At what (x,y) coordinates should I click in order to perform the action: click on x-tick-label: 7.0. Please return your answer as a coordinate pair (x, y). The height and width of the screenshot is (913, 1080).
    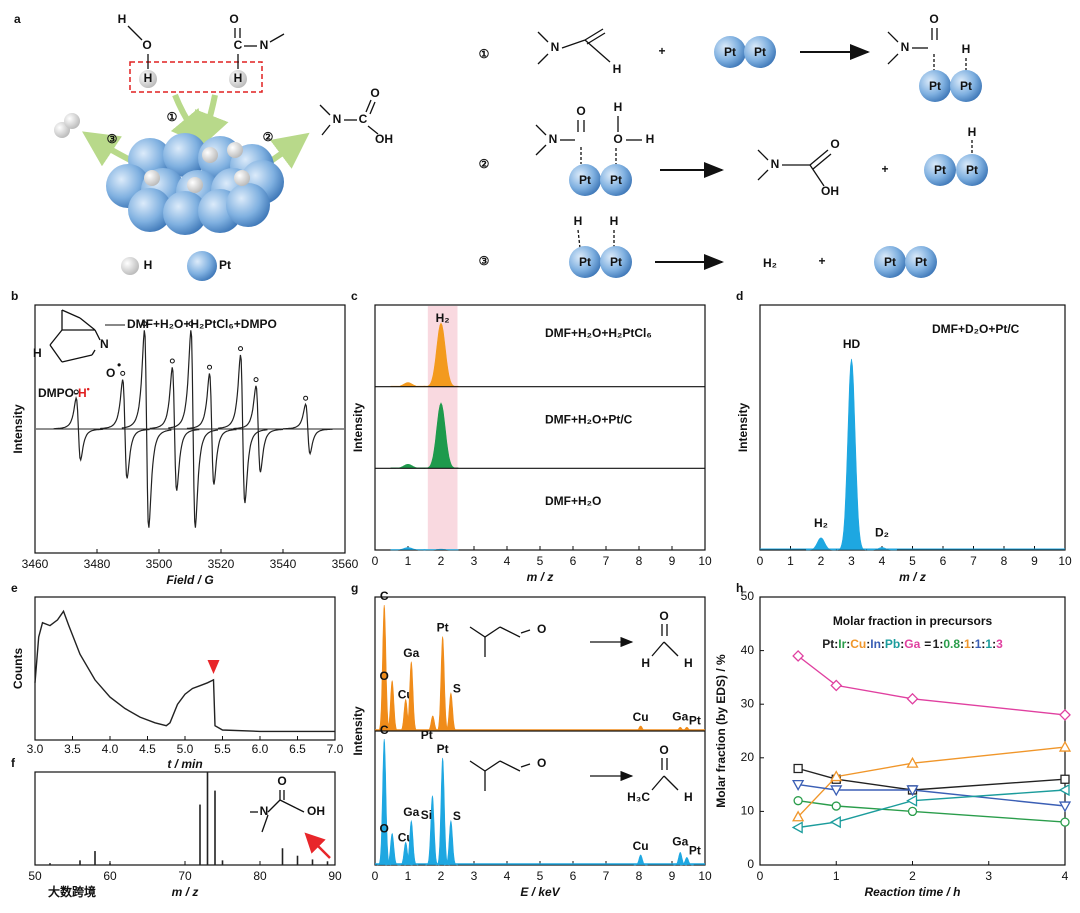
    Looking at the image, I should click on (335, 749).